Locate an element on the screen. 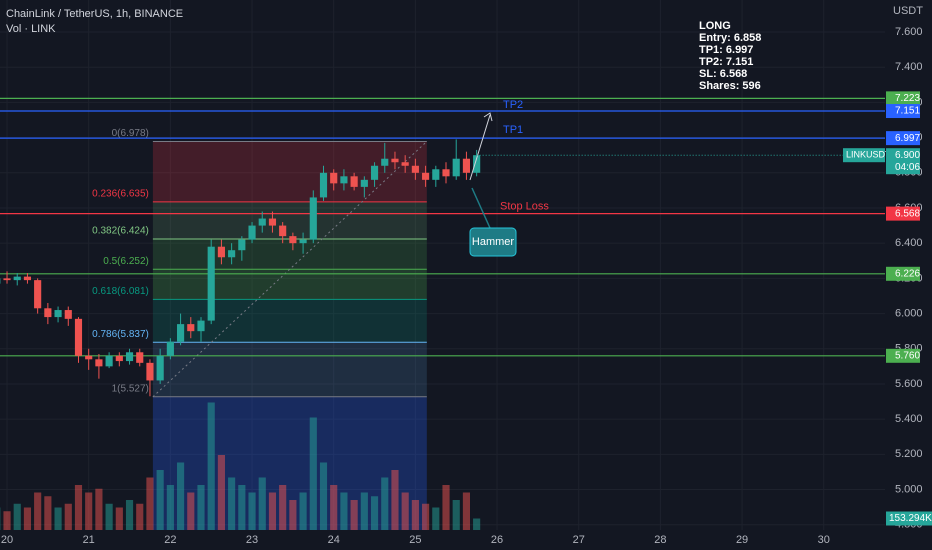  y-unit: USDT is located at coordinates (908, 11).